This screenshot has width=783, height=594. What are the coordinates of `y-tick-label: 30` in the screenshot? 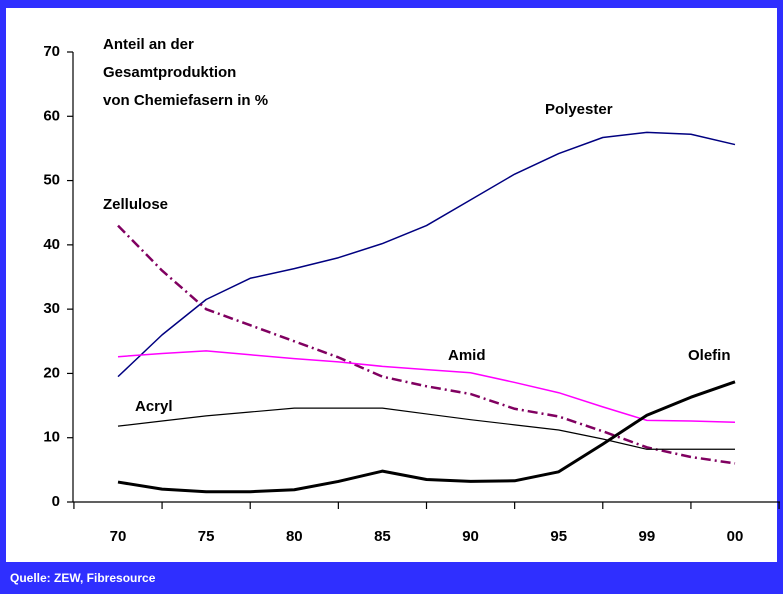 It's located at (51, 308).